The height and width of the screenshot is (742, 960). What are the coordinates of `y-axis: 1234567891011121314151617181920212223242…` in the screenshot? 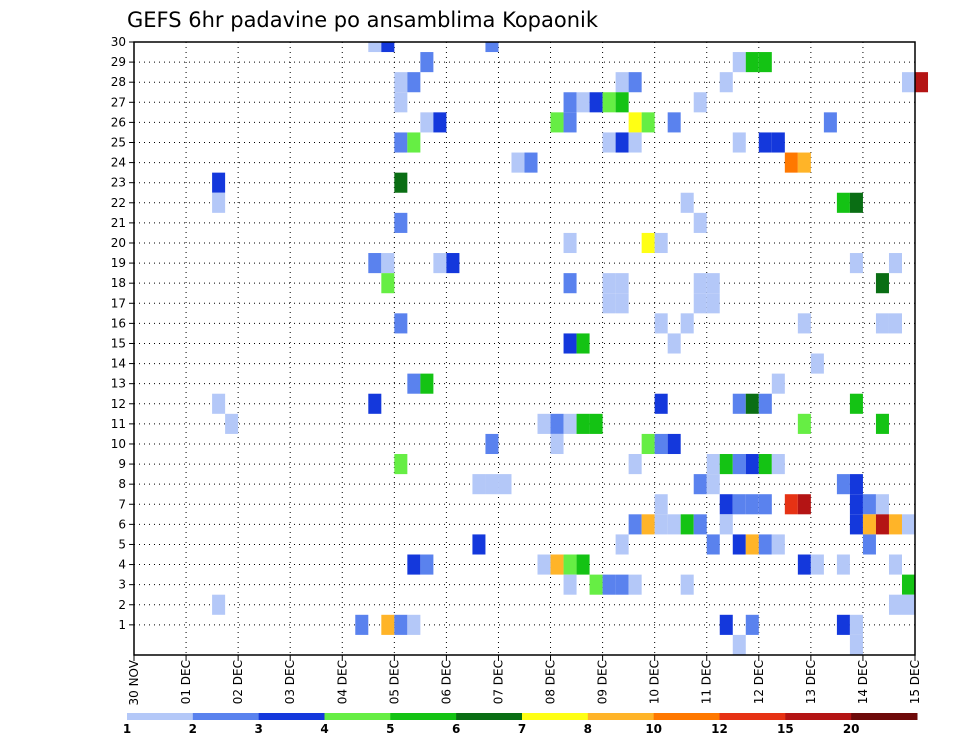 It's located at (122, 333).